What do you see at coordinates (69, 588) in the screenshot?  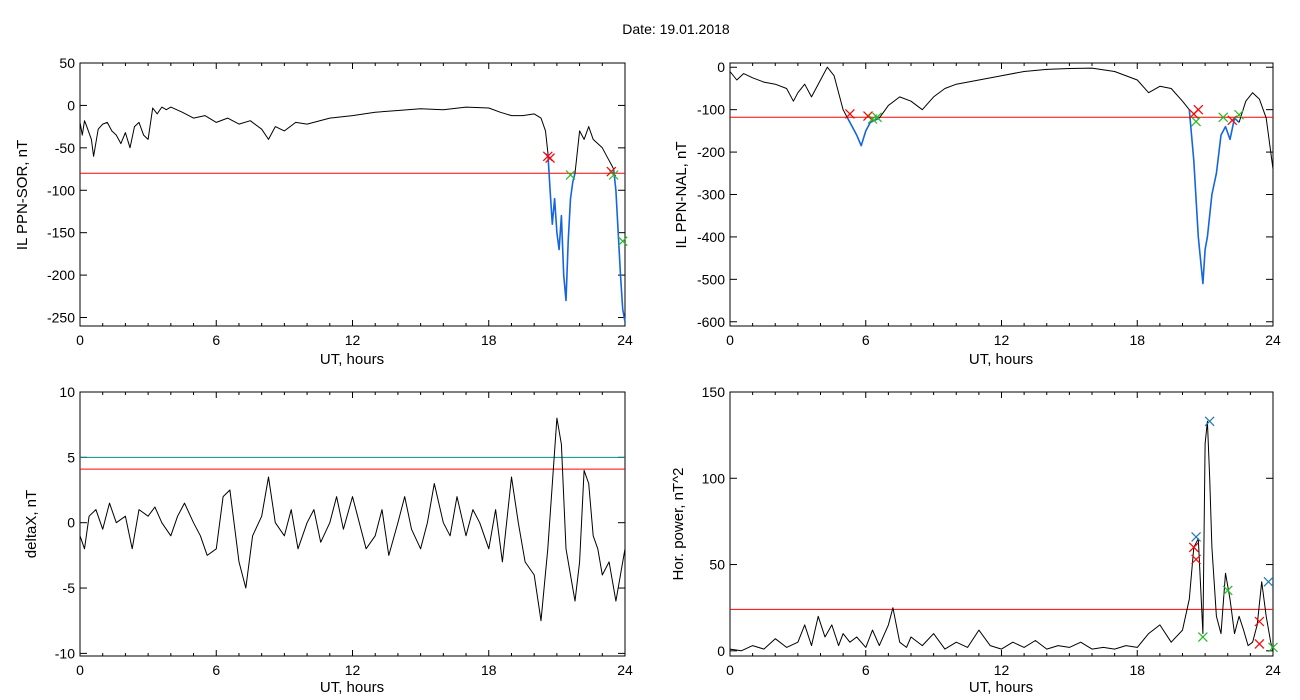 I see `y-tick-label: -5` at bounding box center [69, 588].